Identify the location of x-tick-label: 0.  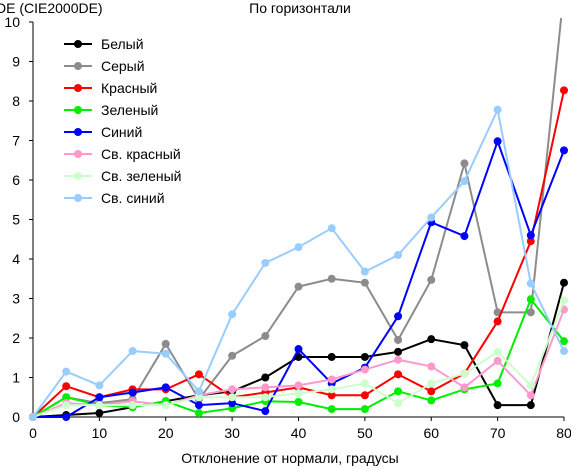
(33, 433).